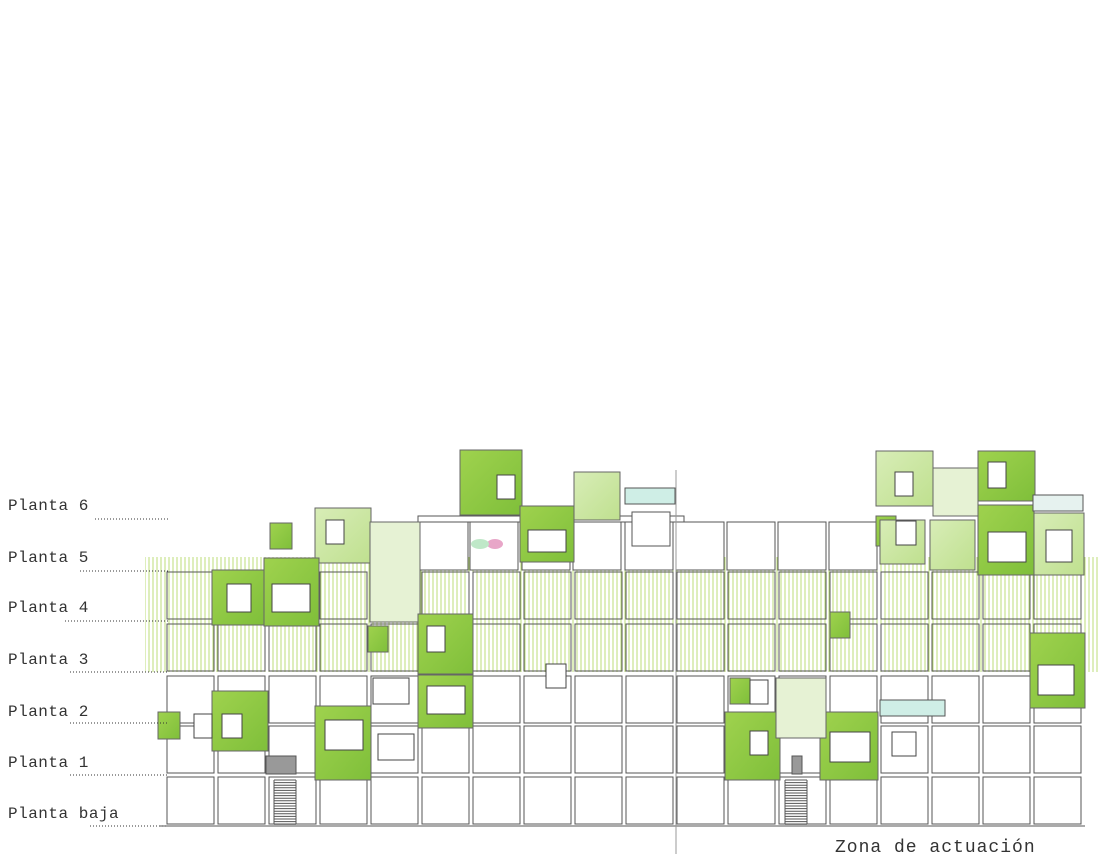 The width and height of the screenshot is (1115, 859). What do you see at coordinates (48, 712) in the screenshot?
I see `floor-label-2: Planta 2` at bounding box center [48, 712].